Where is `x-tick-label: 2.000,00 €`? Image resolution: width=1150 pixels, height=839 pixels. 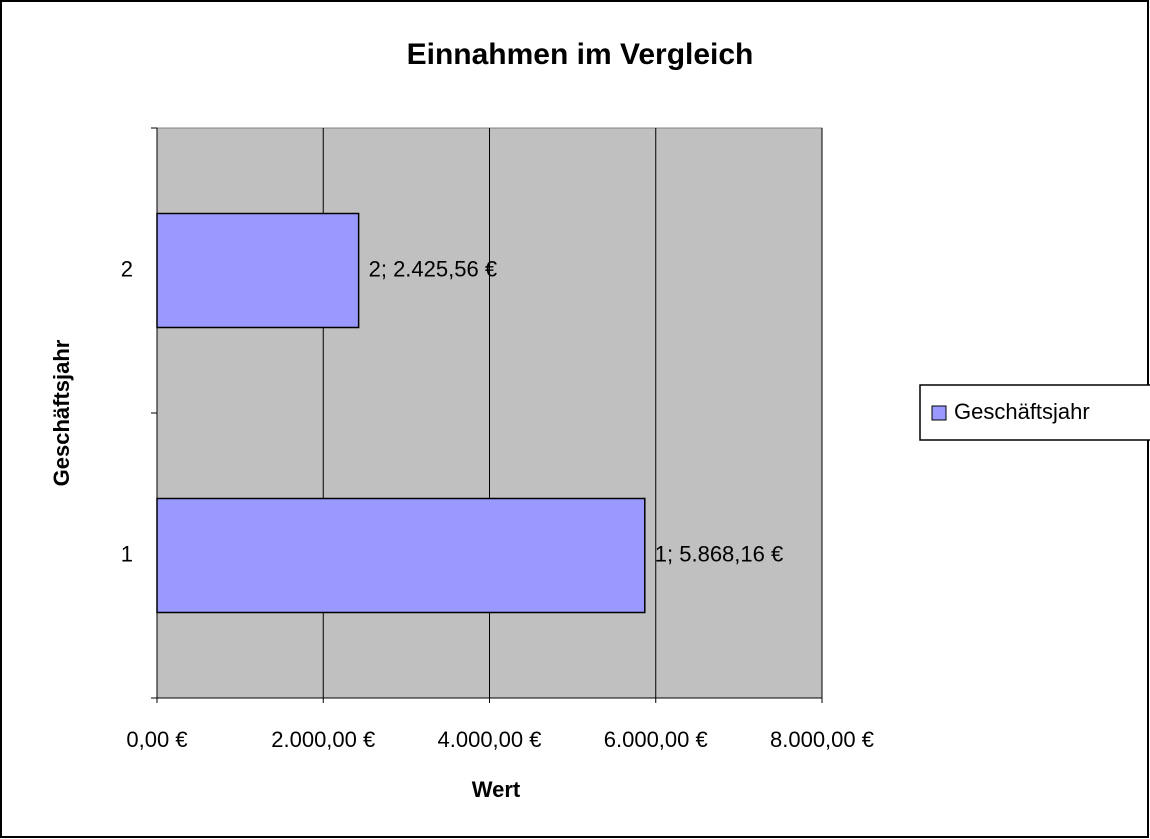 x-tick-label: 2.000,00 € is located at coordinates (323, 739).